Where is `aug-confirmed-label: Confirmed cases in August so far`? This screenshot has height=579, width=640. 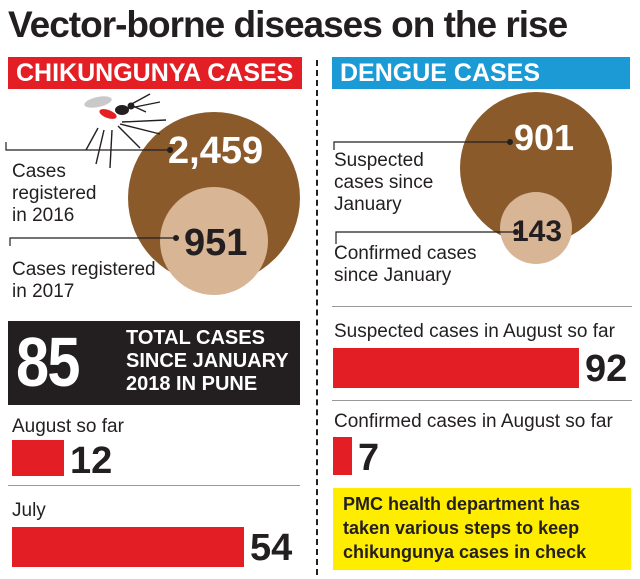 aug-confirmed-label: Confirmed cases in August so far is located at coordinates (473, 421).